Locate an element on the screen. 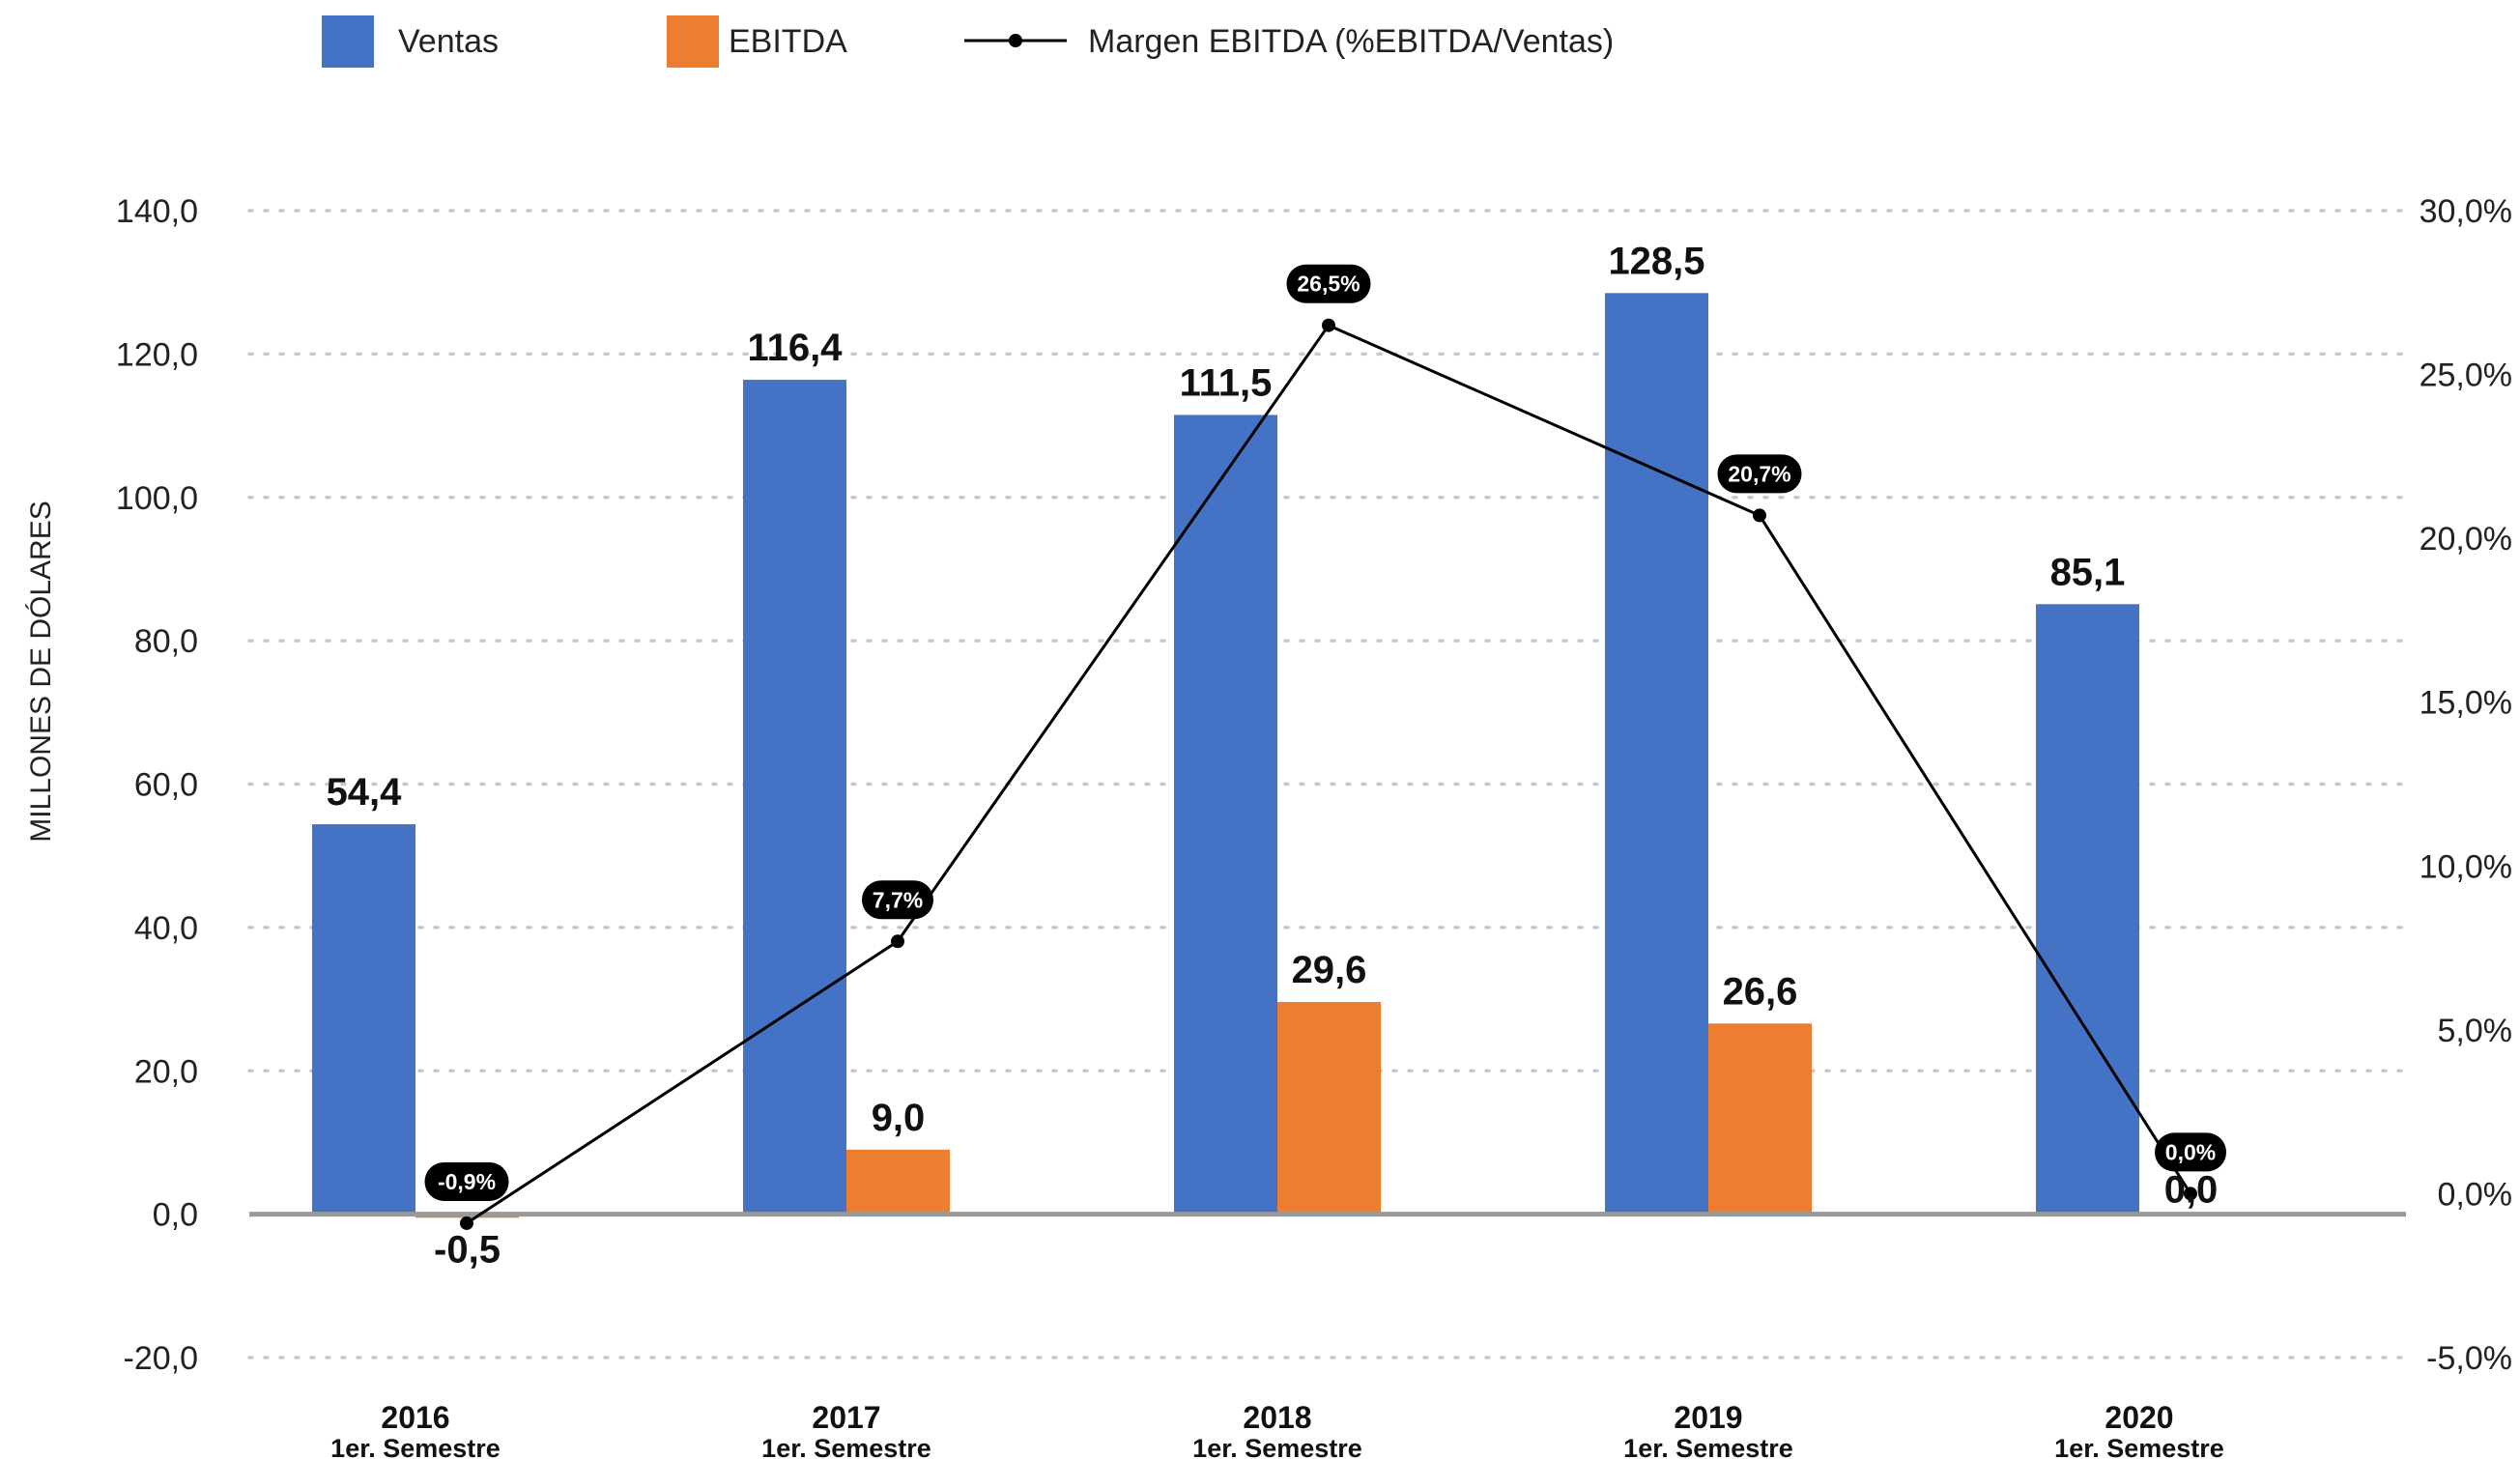 This screenshot has height=1459, width=2520. legend-ebitda-swatch is located at coordinates (693, 41).